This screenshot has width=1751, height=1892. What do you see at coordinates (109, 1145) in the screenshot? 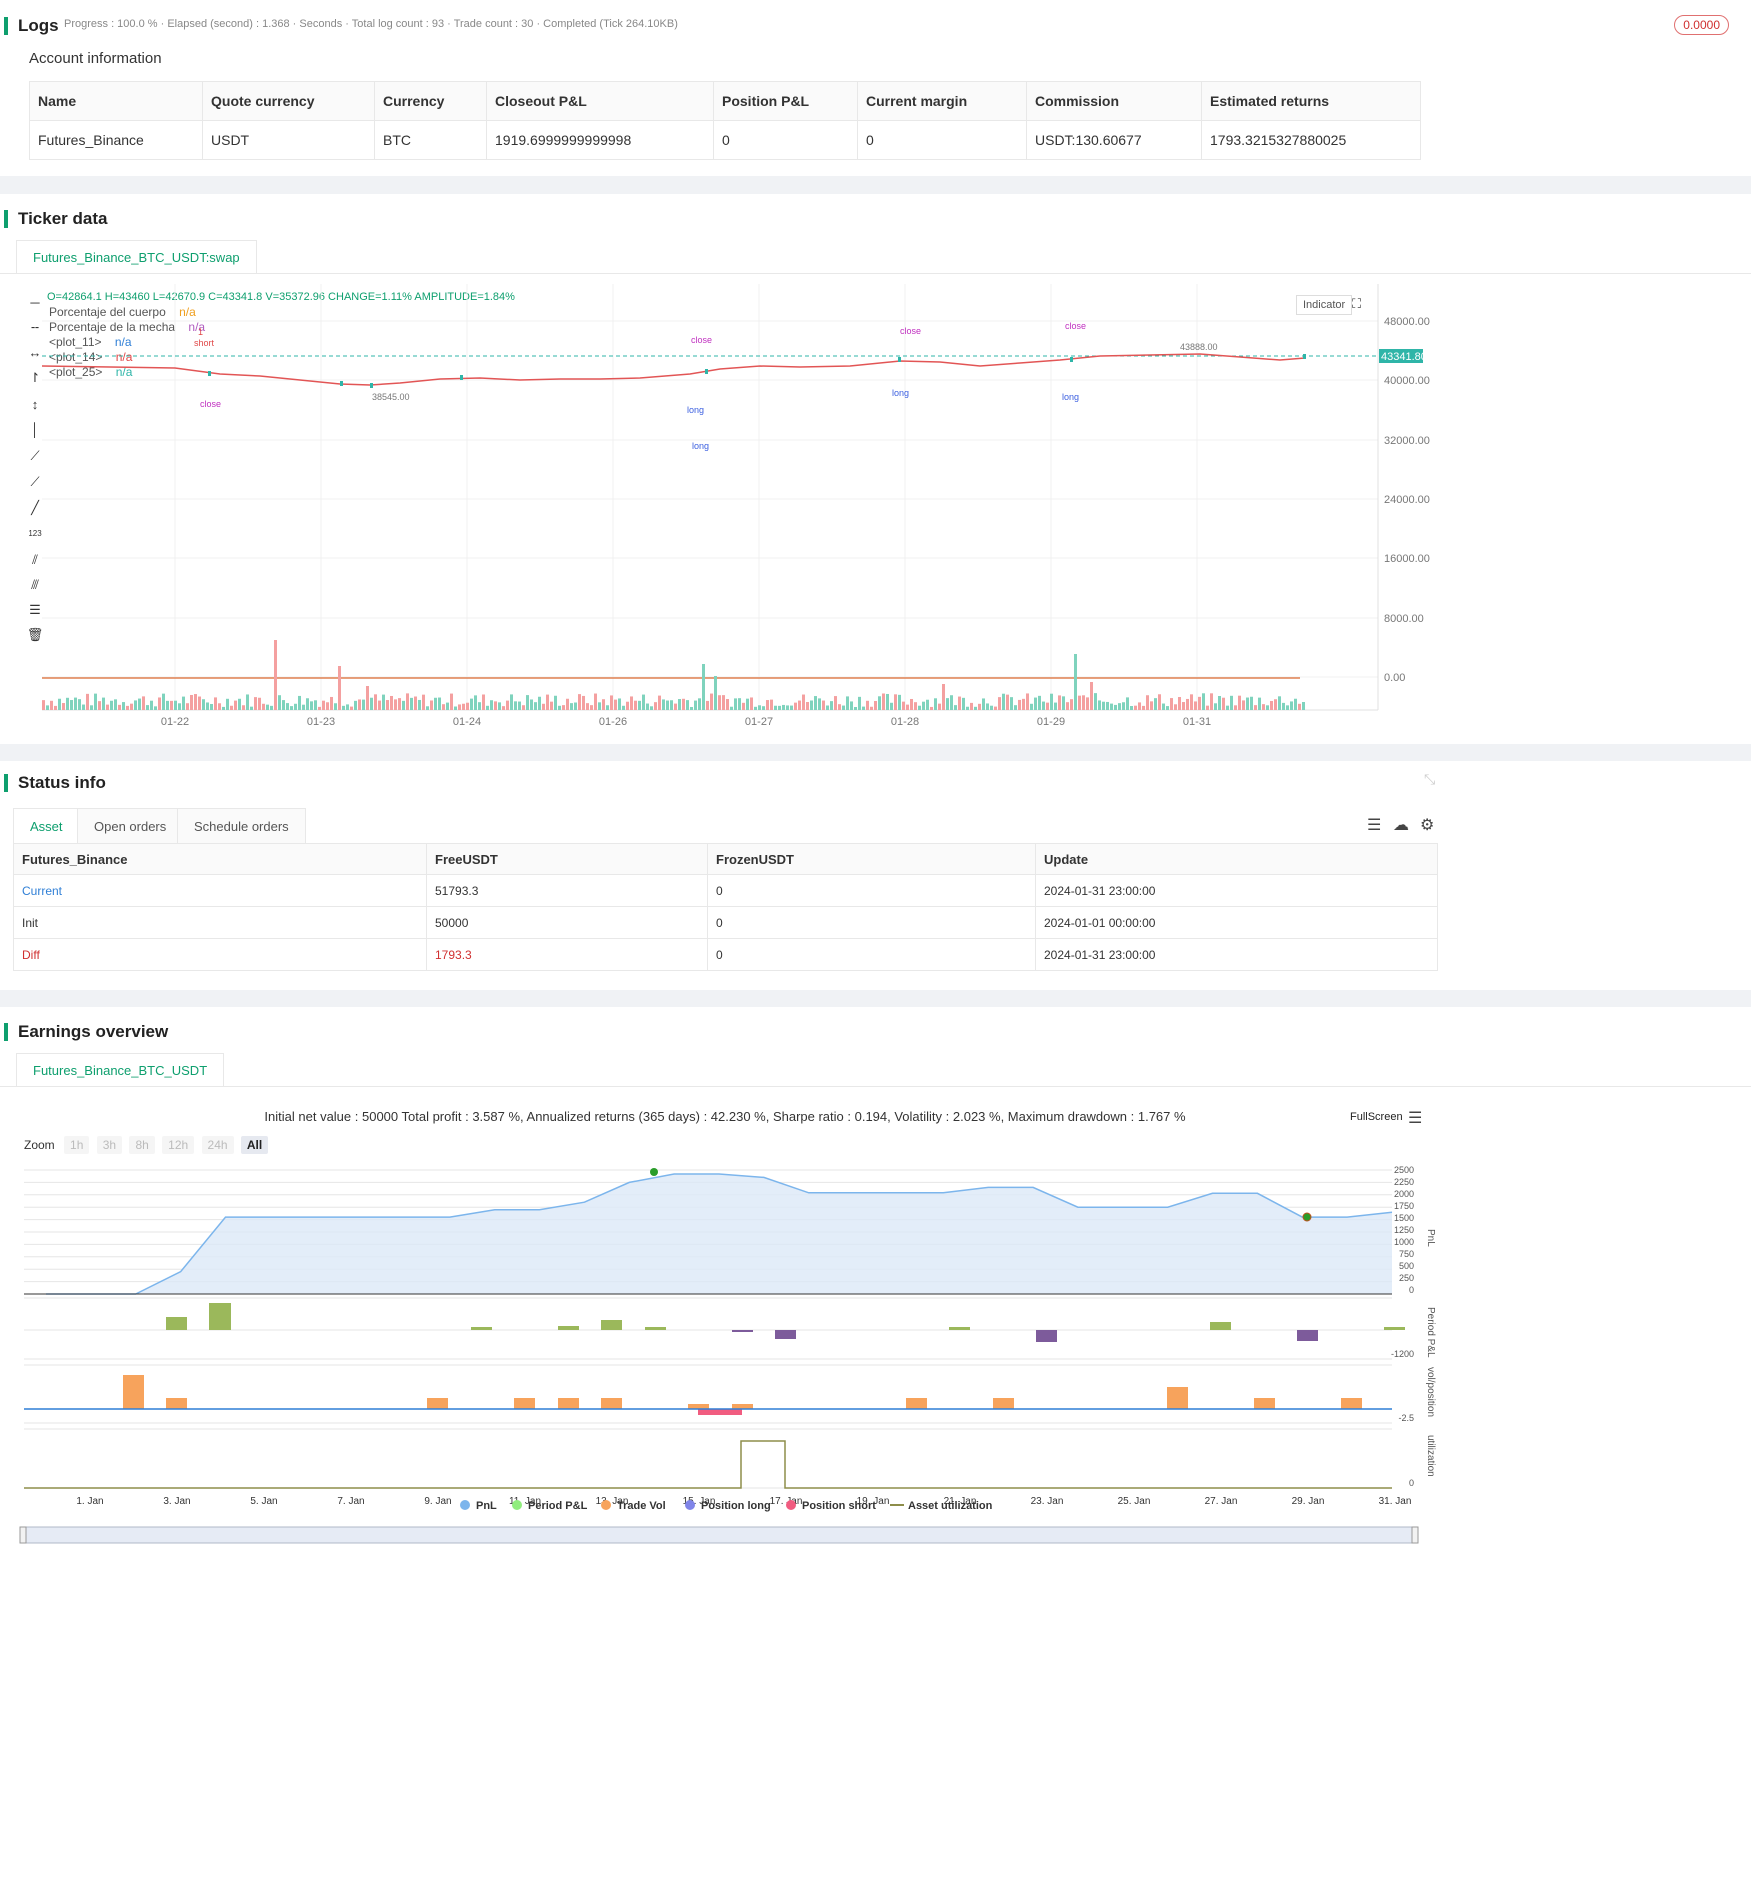
I see `zoom-3h: 3h` at bounding box center [109, 1145].